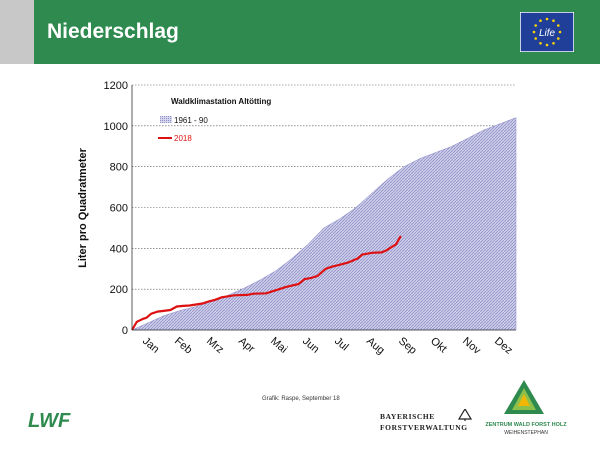  I want to click on header-bar, so click(317, 32).